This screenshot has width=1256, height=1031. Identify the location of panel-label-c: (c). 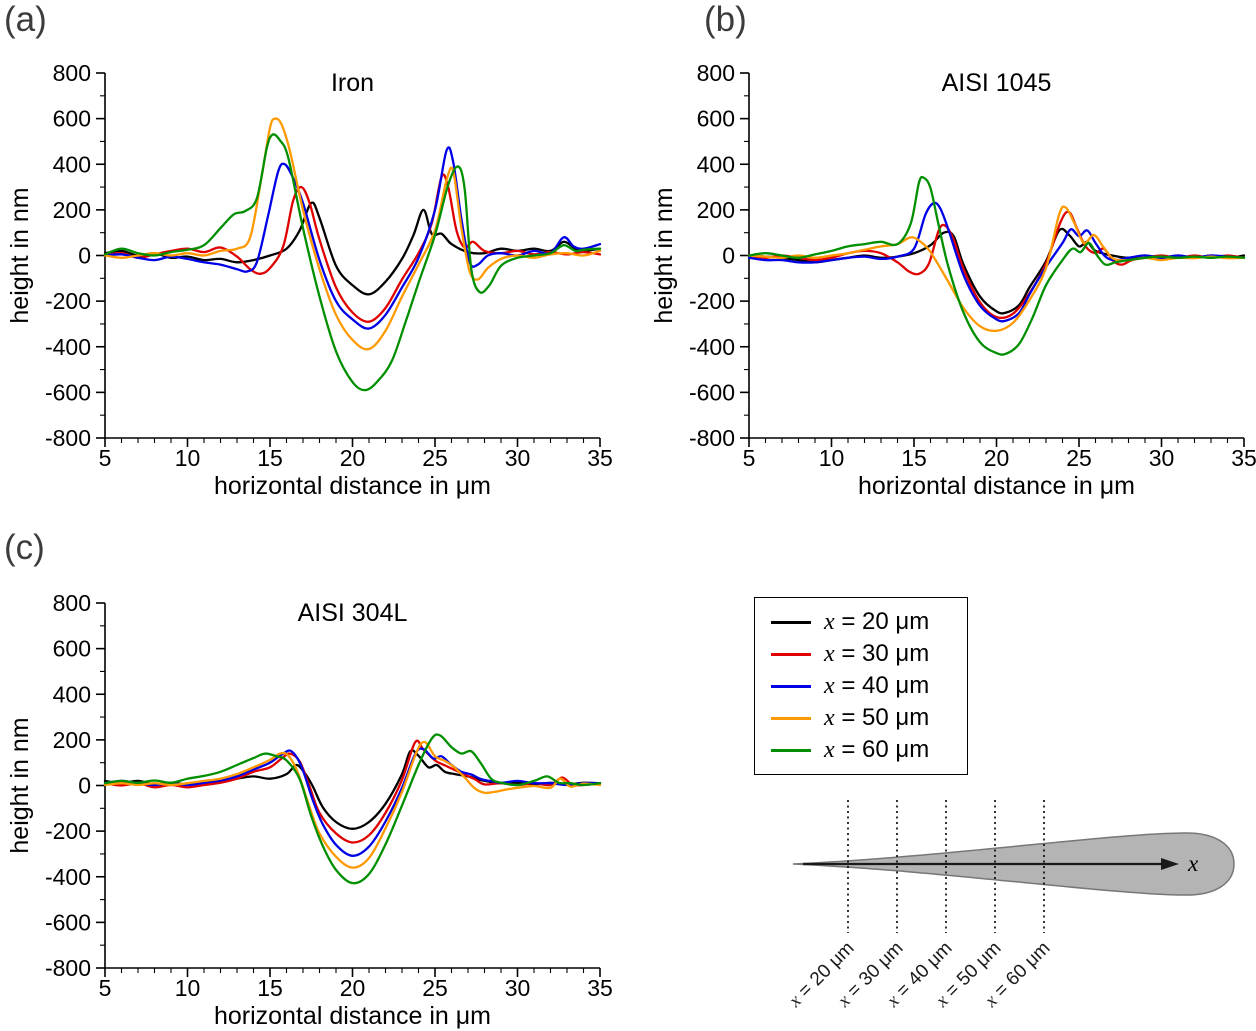
(24, 547).